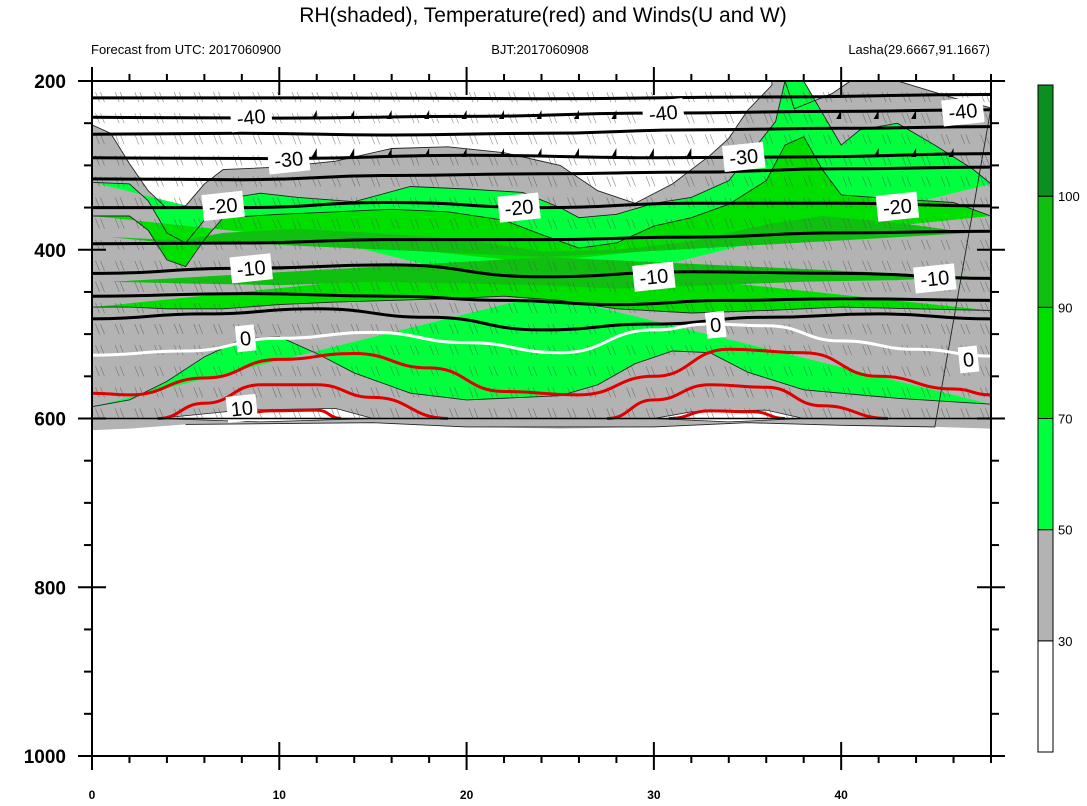  What do you see at coordinates (92, 795) in the screenshot?
I see `x-tick-label: 0` at bounding box center [92, 795].